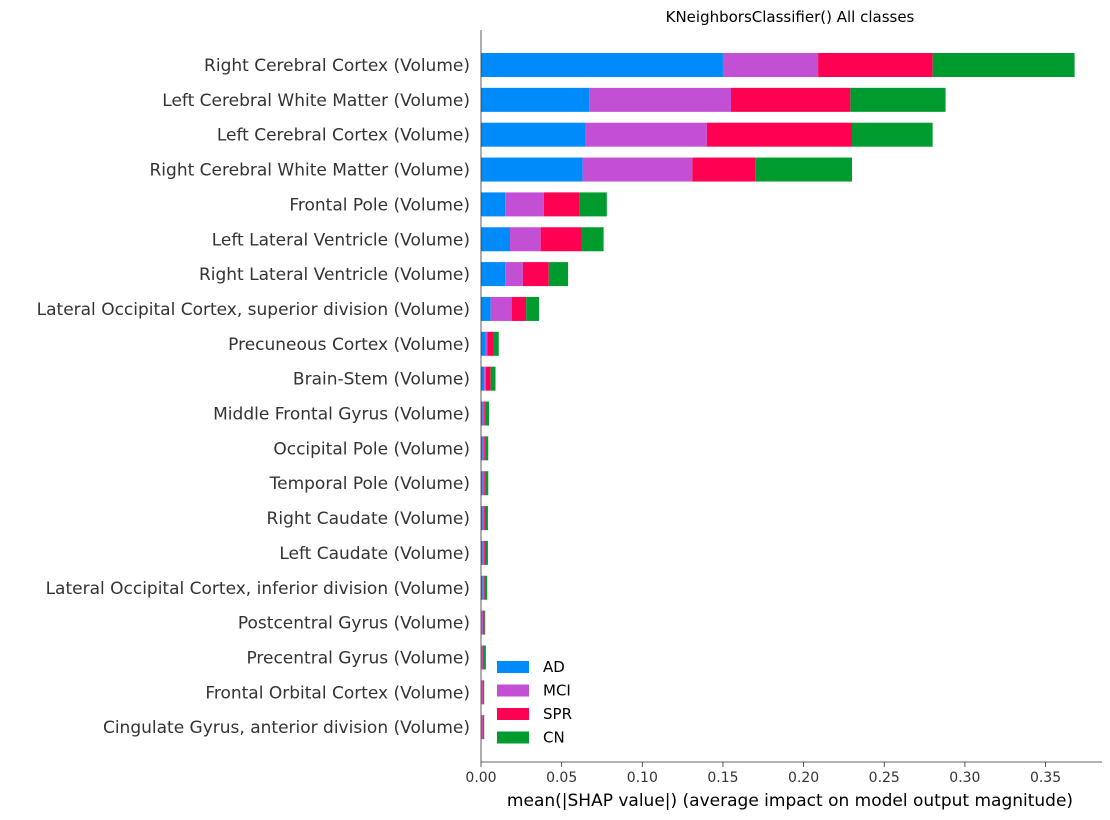 The image size is (1110, 820). Describe the element at coordinates (334, 275) in the screenshot. I see `category-label: Right Lateral Ventricle (Volume)` at that location.